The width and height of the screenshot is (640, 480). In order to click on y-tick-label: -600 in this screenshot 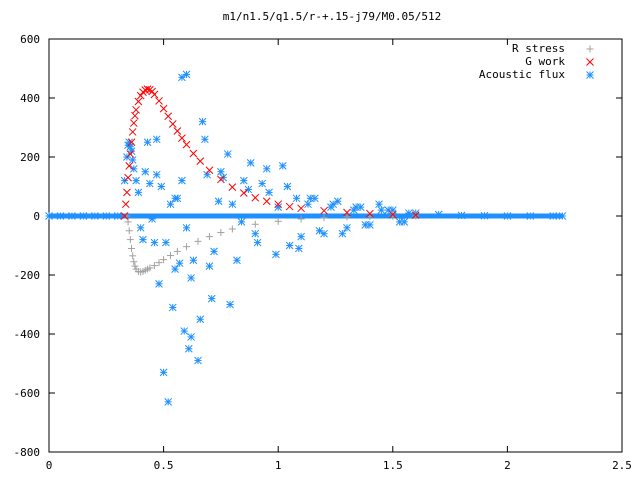, I will do `click(27, 393)`.